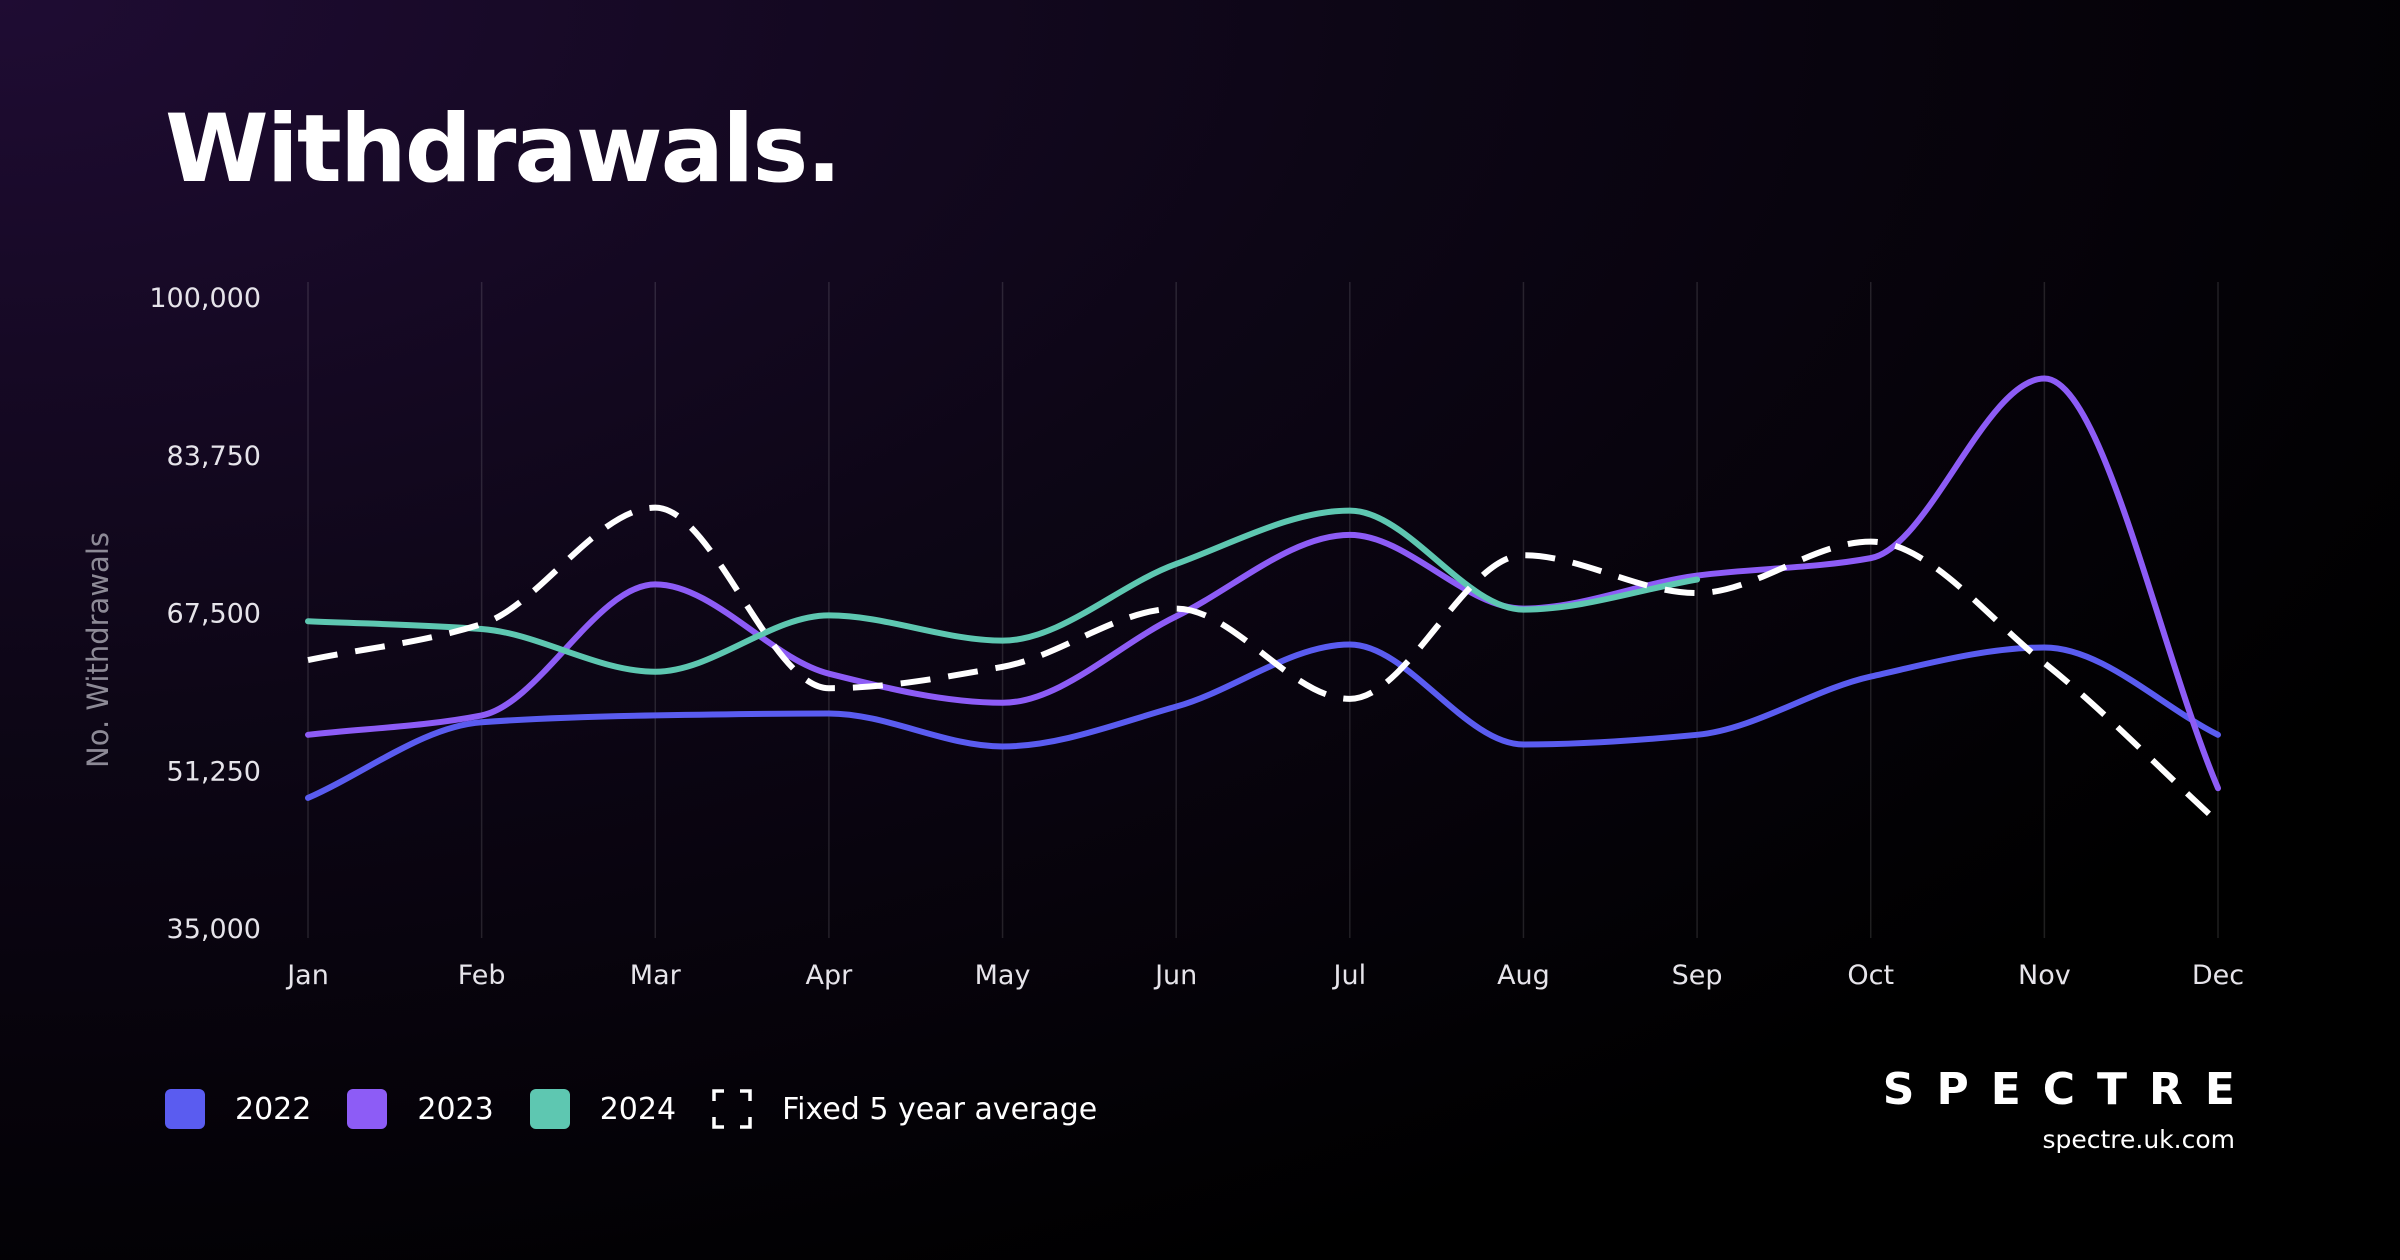  Describe the element at coordinates (503, 149) in the screenshot. I see `page-title: Withdrawals.` at that location.